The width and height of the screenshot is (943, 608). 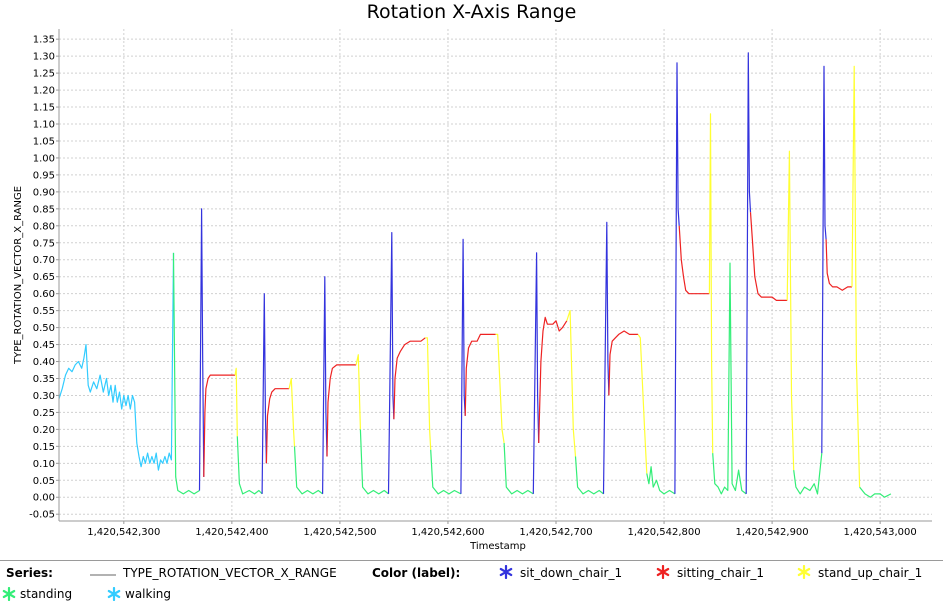 What do you see at coordinates (44, 40) in the screenshot?
I see `y-tick-label: 1.35` at bounding box center [44, 40].